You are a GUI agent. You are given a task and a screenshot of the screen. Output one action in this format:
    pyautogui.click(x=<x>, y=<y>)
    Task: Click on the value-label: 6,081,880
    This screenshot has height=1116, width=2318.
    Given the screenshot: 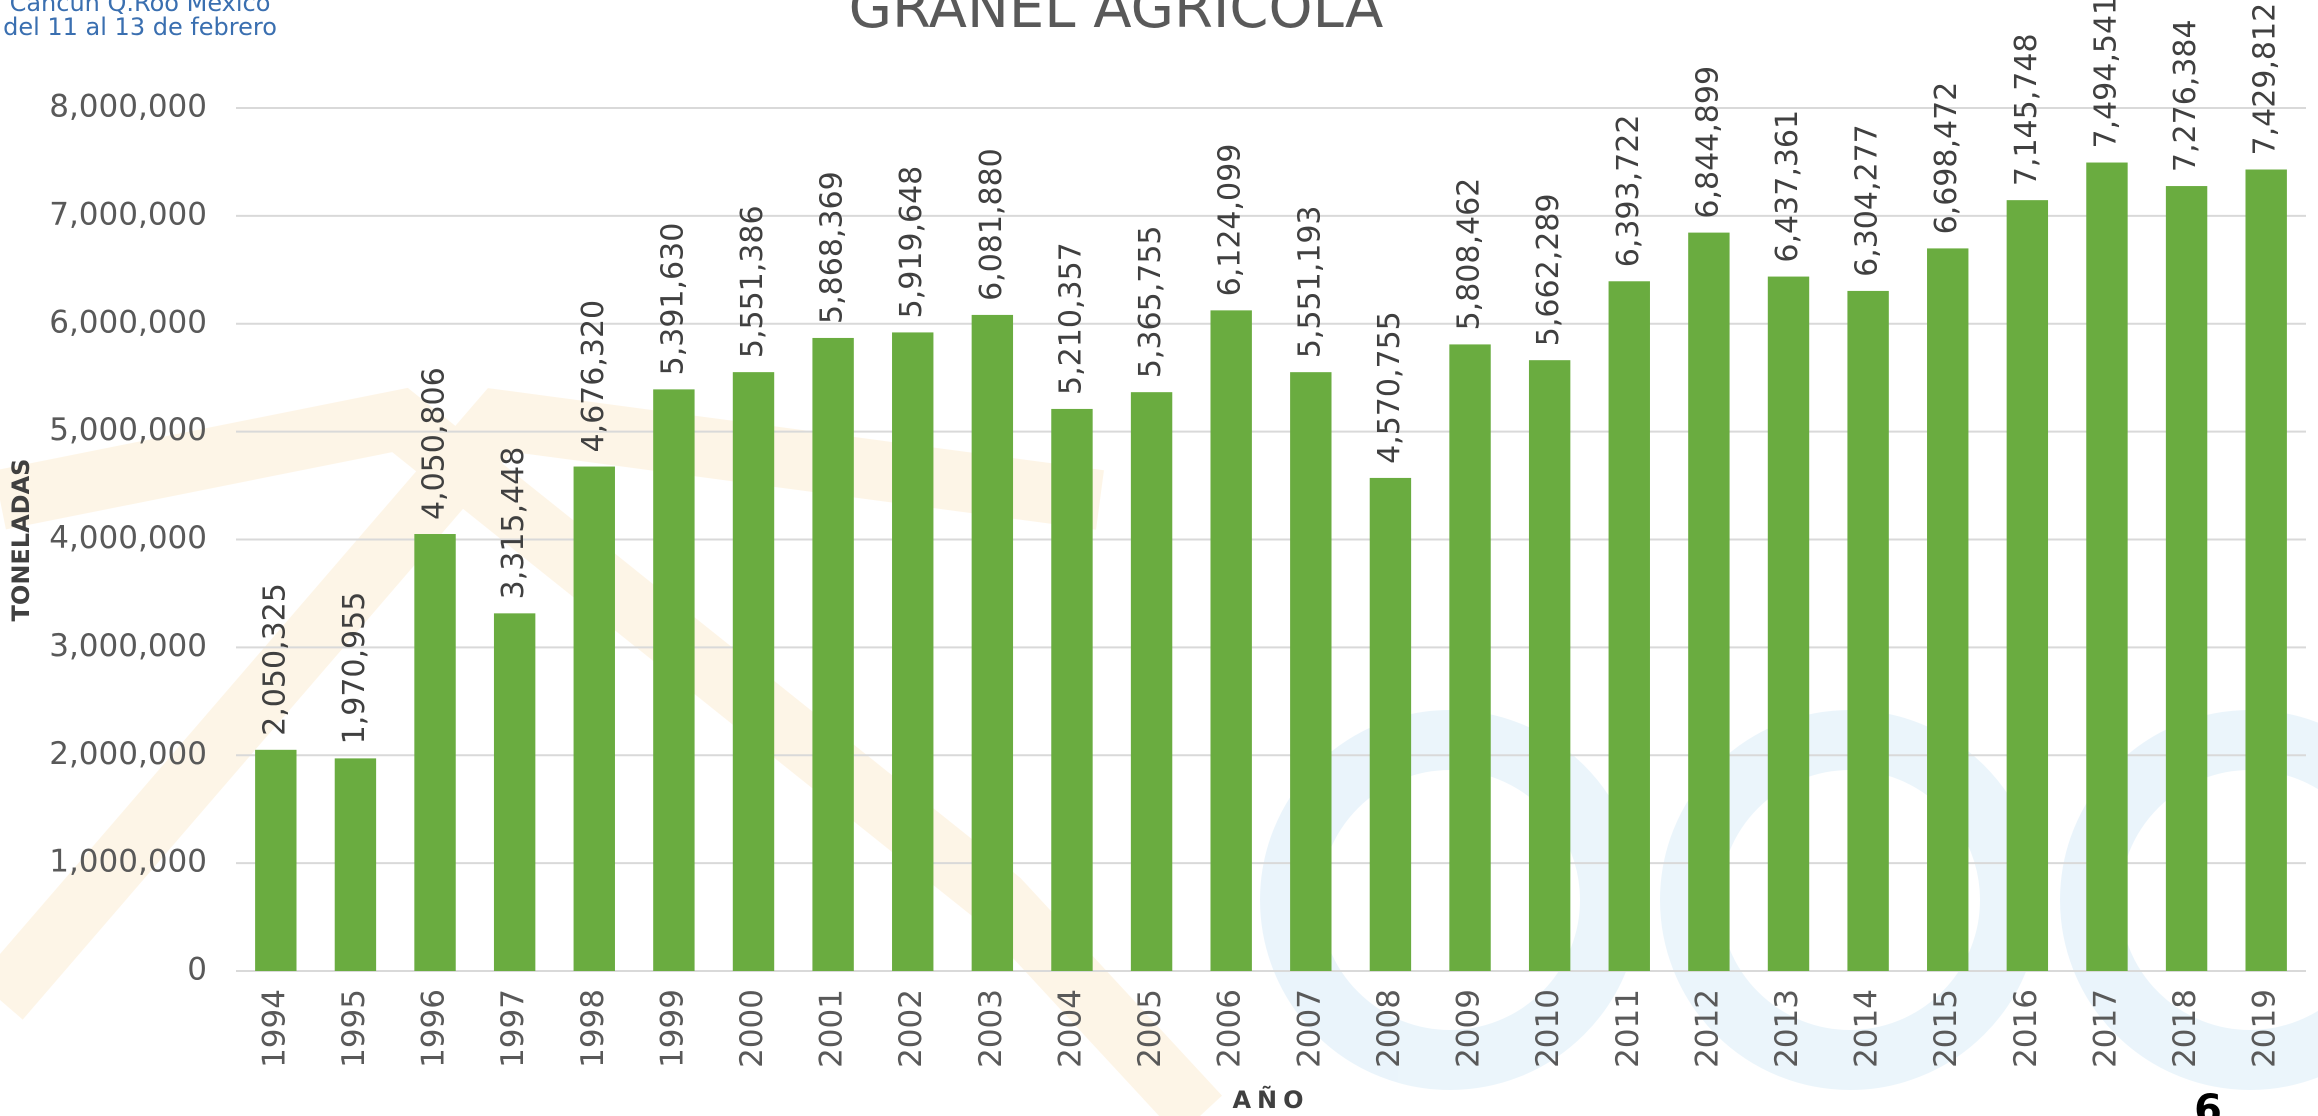 What is the action you would take?
    pyautogui.click(x=991, y=224)
    